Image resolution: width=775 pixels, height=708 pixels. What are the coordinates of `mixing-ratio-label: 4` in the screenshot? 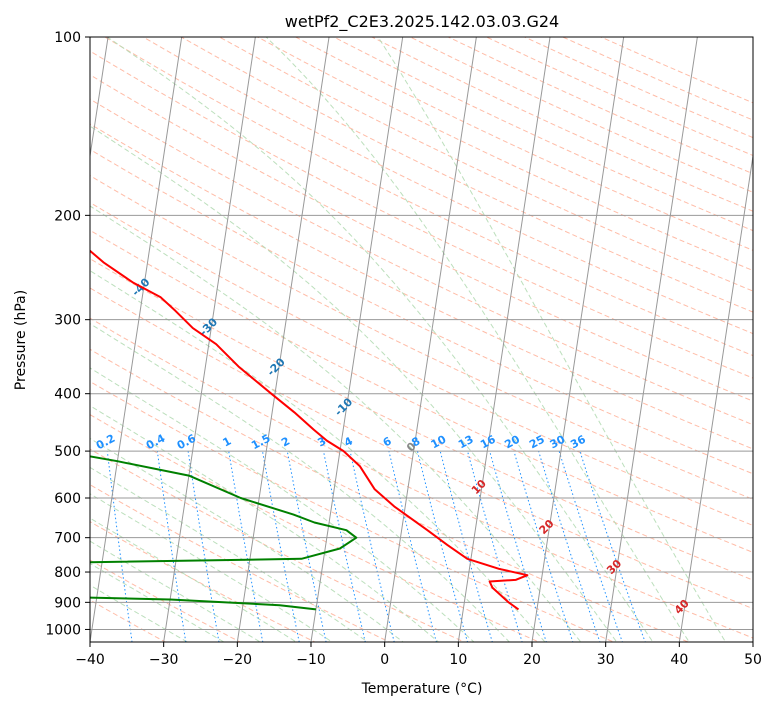 It's located at (348, 441).